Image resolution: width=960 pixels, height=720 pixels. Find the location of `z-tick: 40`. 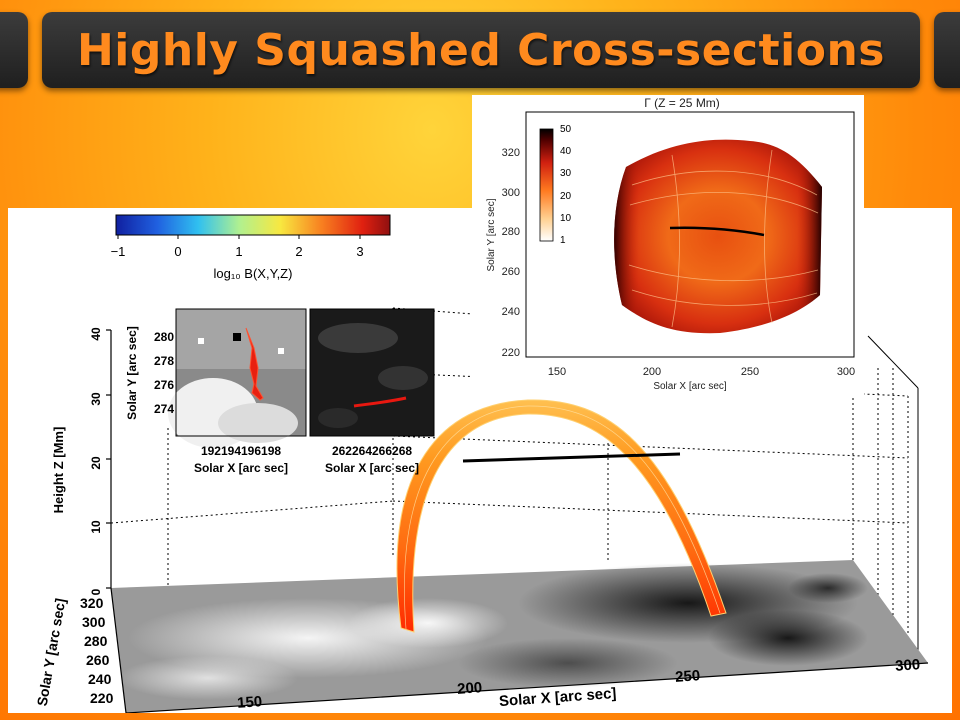

z-tick: 40 is located at coordinates (96, 334).